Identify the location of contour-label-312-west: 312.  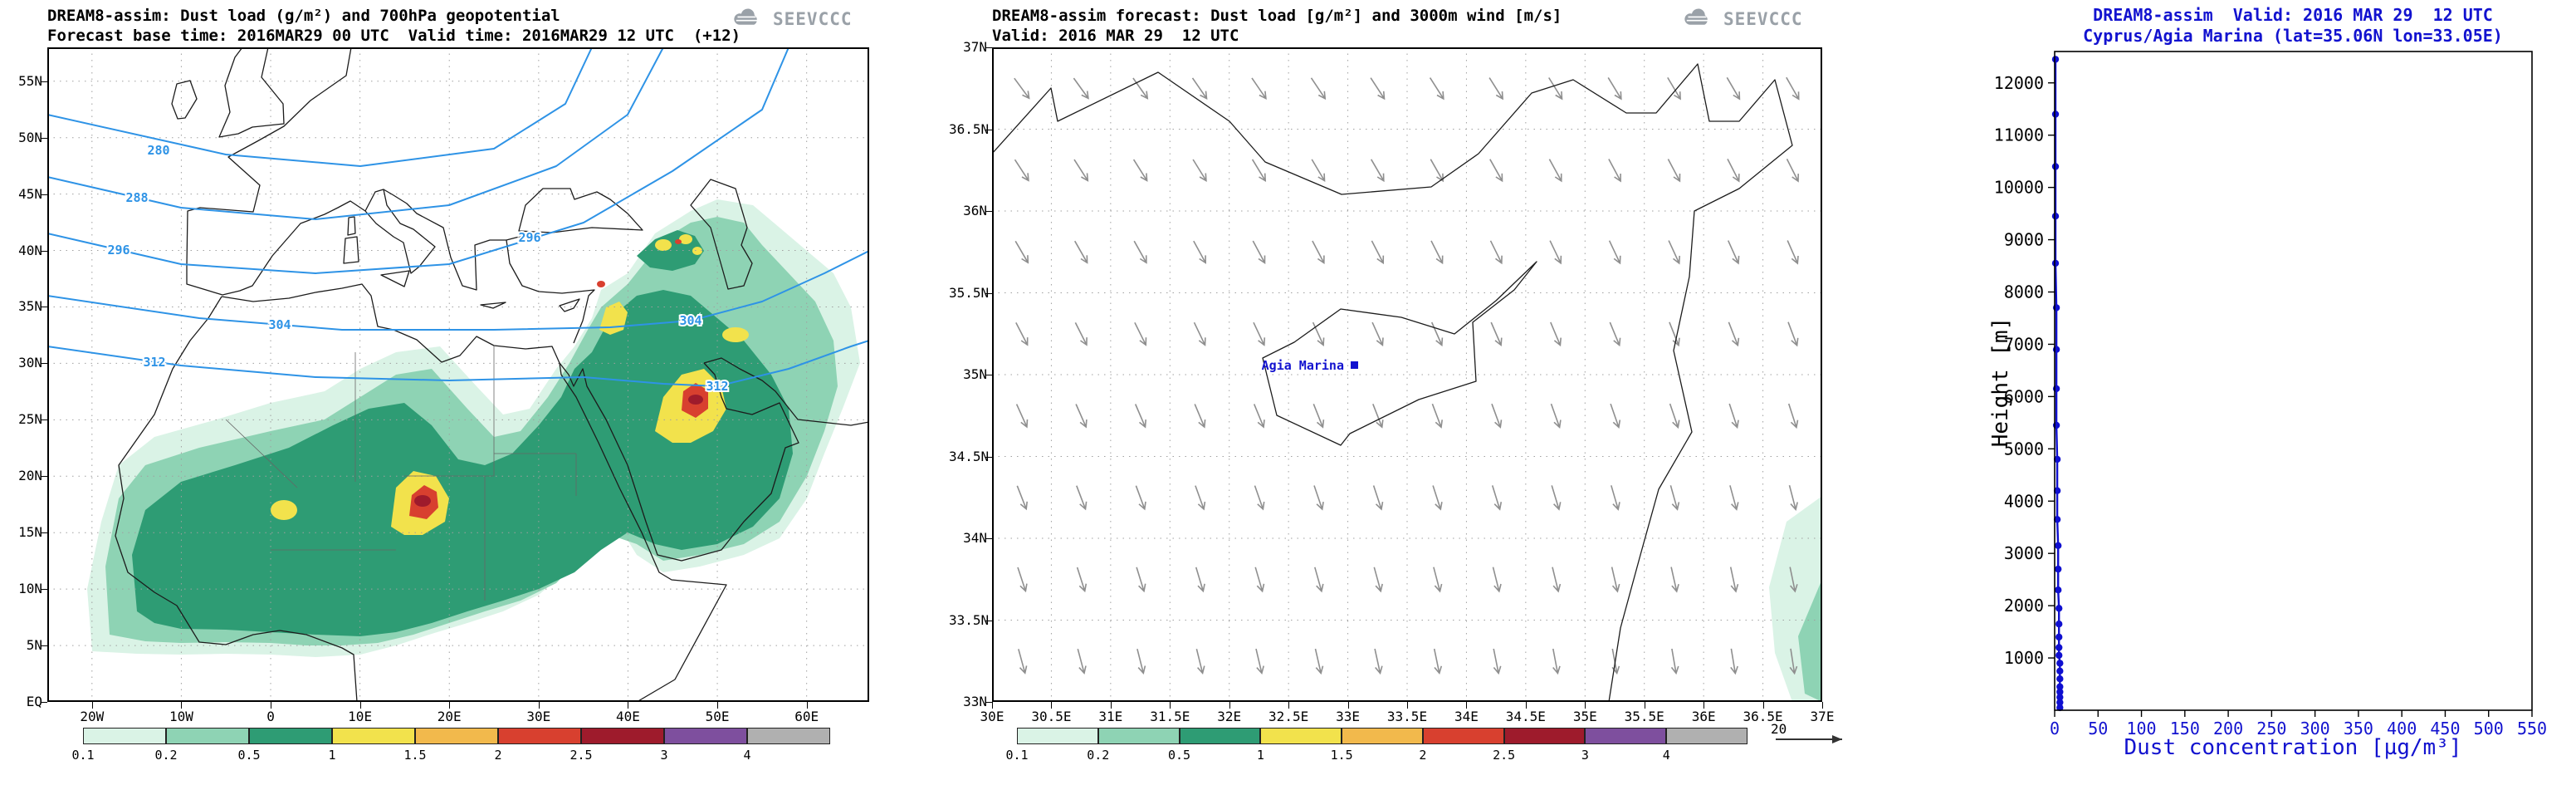
(154, 362).